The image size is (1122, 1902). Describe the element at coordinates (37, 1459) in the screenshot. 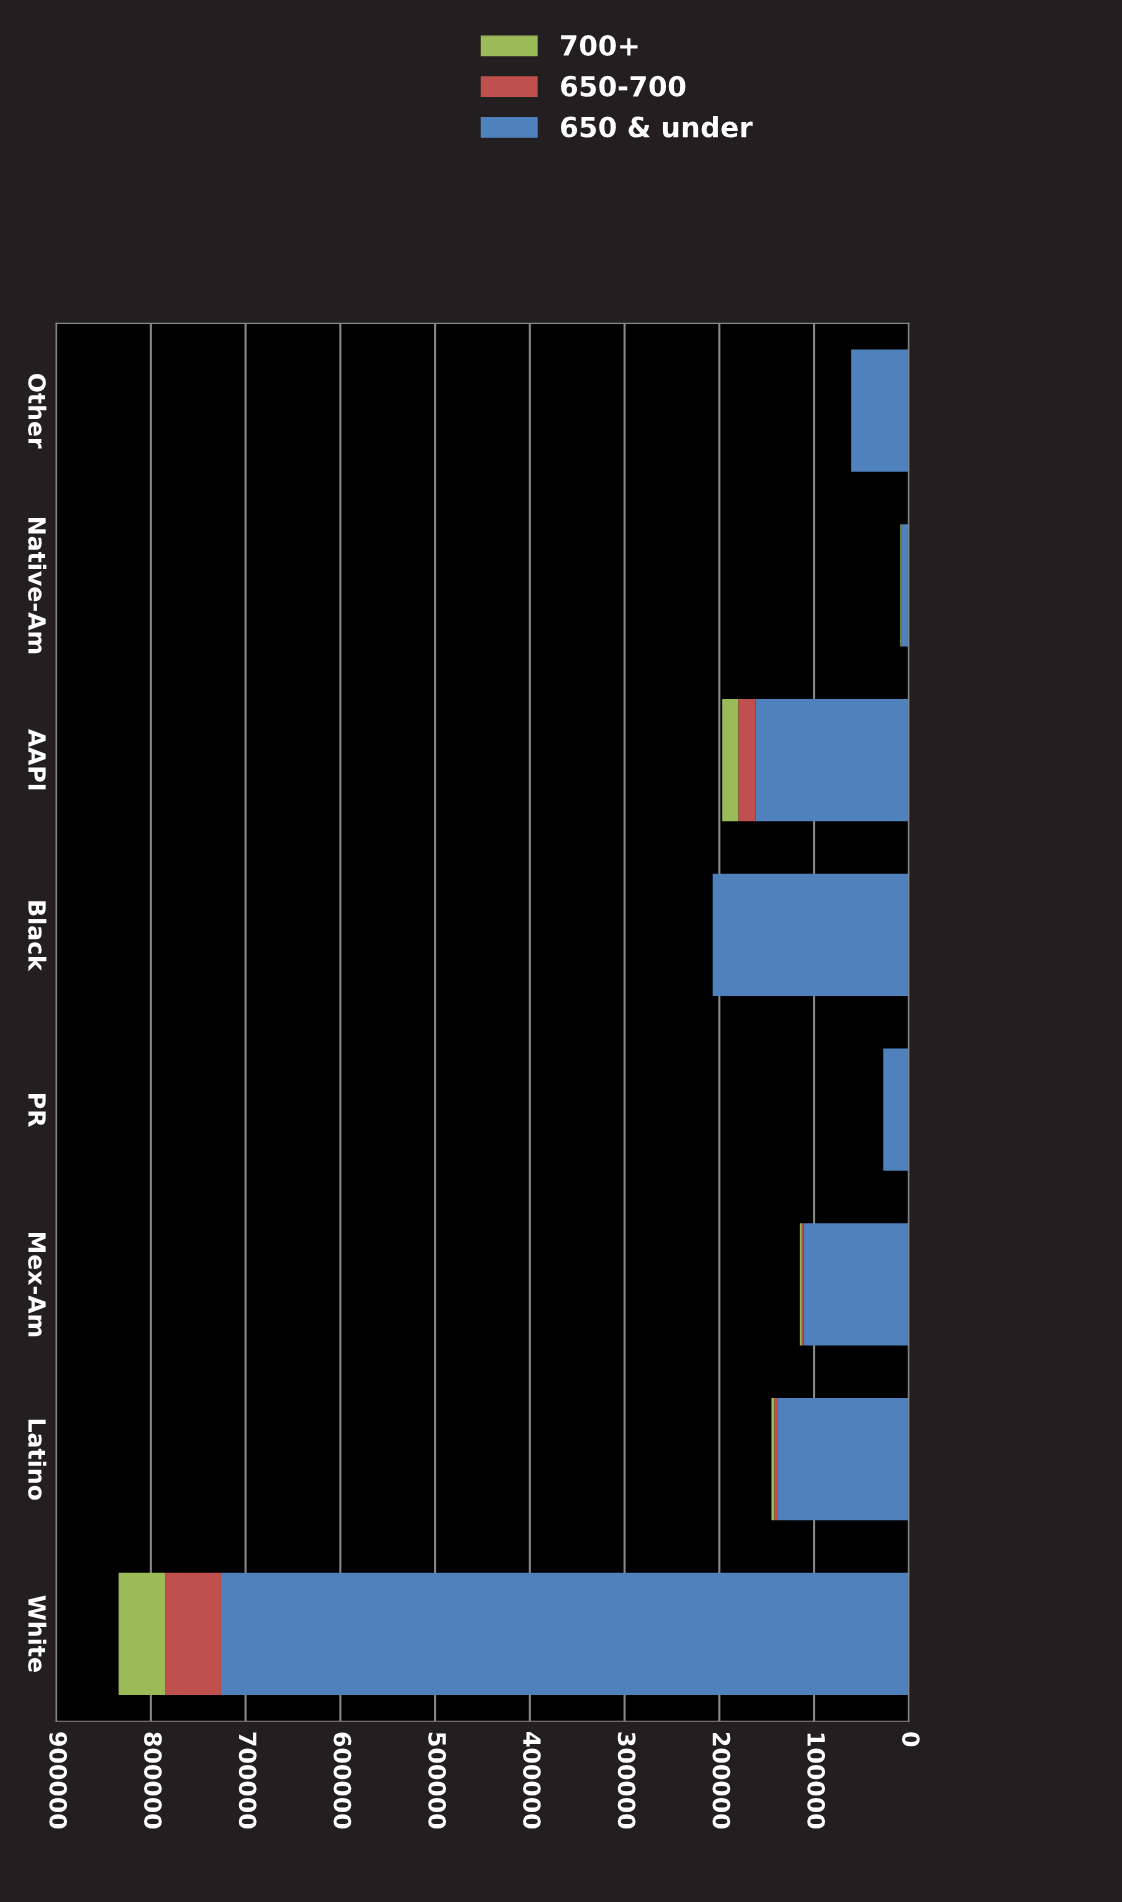

I see `y-tick-label: Latino` at that location.